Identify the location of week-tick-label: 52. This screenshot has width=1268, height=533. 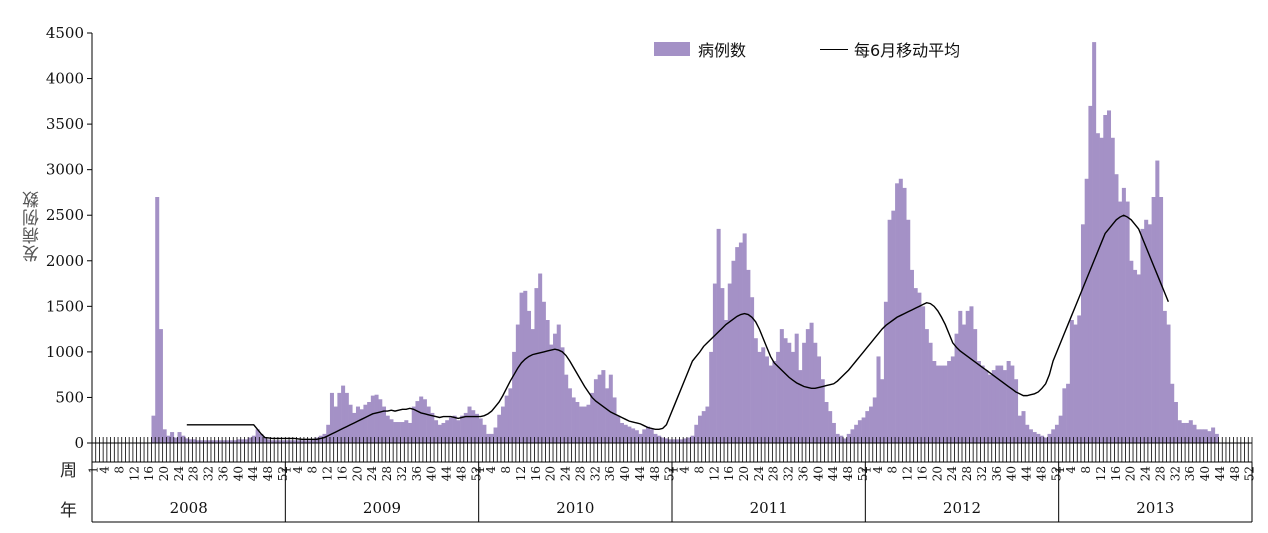
(476, 473).